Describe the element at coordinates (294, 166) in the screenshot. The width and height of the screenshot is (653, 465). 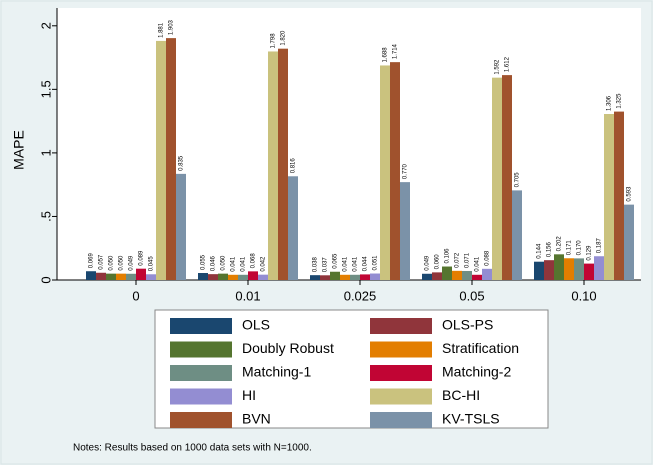
I see `data-label: 0.816` at that location.